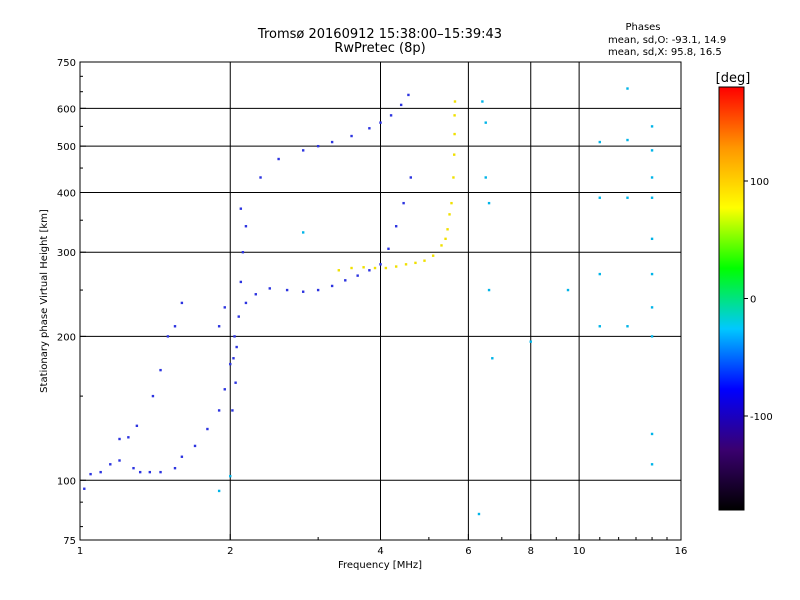 Image resolution: width=800 pixels, height=600 pixels. I want to click on x-tick-label: 6, so click(468, 551).